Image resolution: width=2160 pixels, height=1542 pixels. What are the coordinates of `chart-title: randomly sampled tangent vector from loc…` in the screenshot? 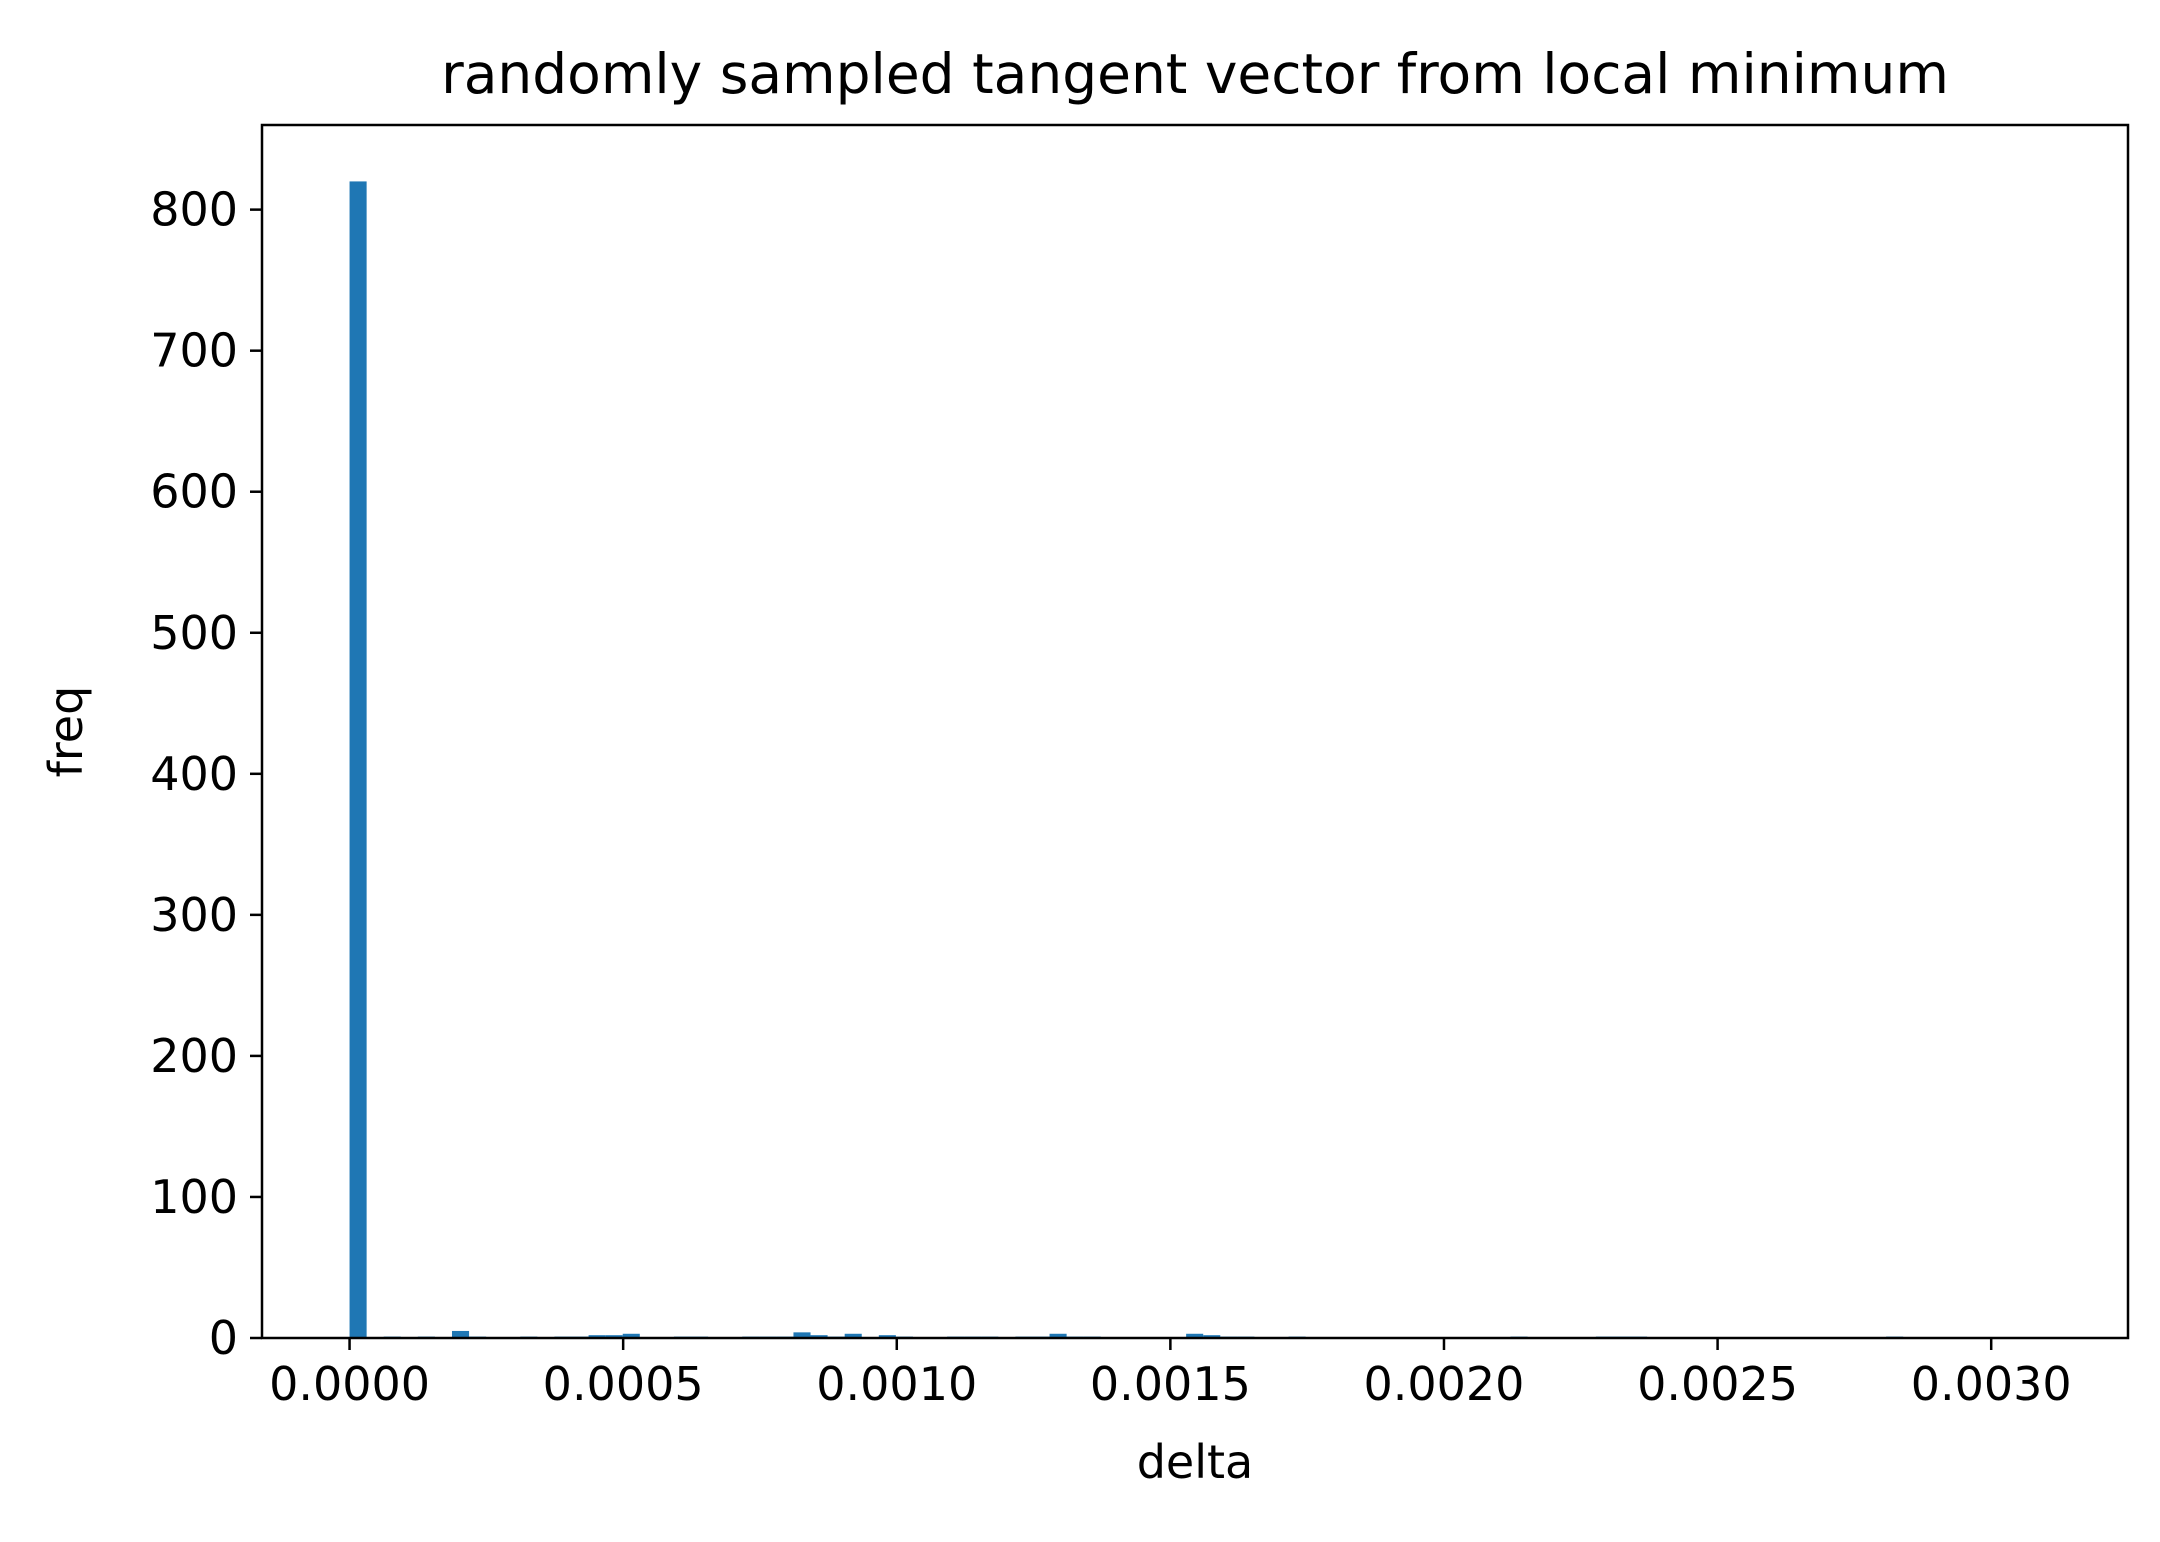 It's located at (1195, 74).